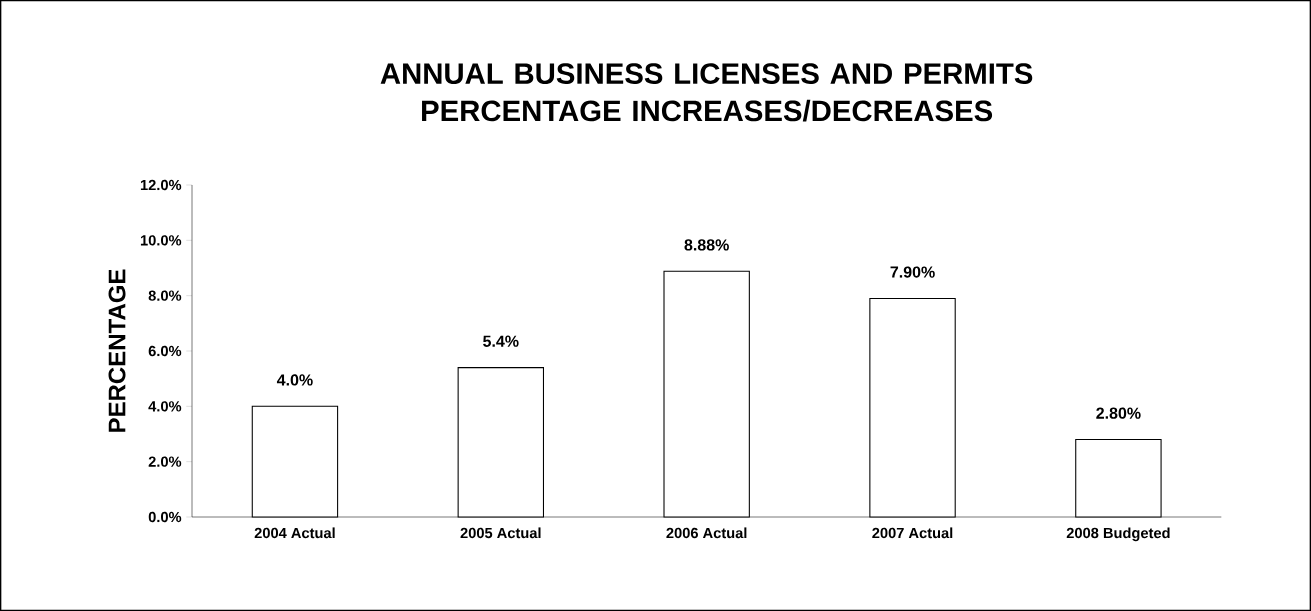 The width and height of the screenshot is (1311, 611). What do you see at coordinates (165, 461) in the screenshot?
I see `y-tick-label: 2.0%` at bounding box center [165, 461].